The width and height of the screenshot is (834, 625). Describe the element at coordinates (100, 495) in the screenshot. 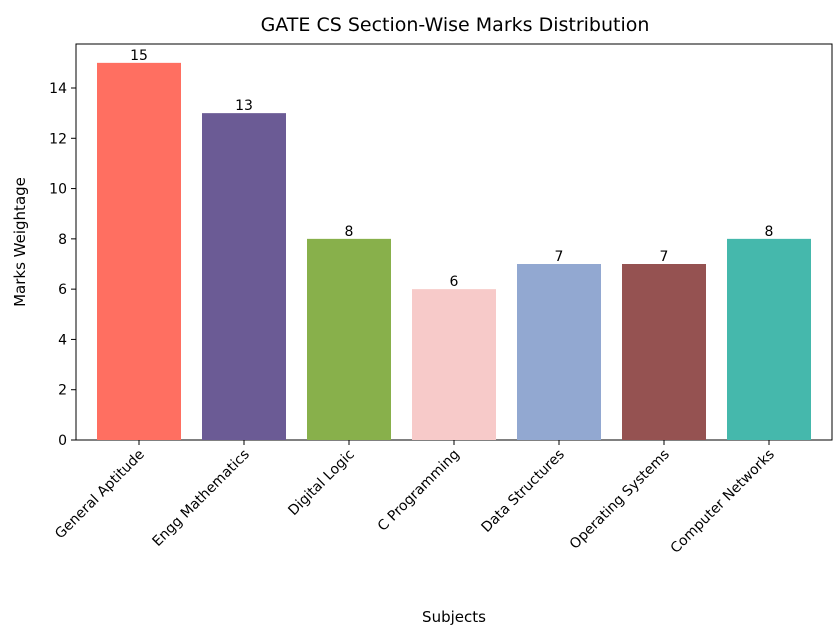

I see `x-tick-label-0: General Aptitude` at that location.